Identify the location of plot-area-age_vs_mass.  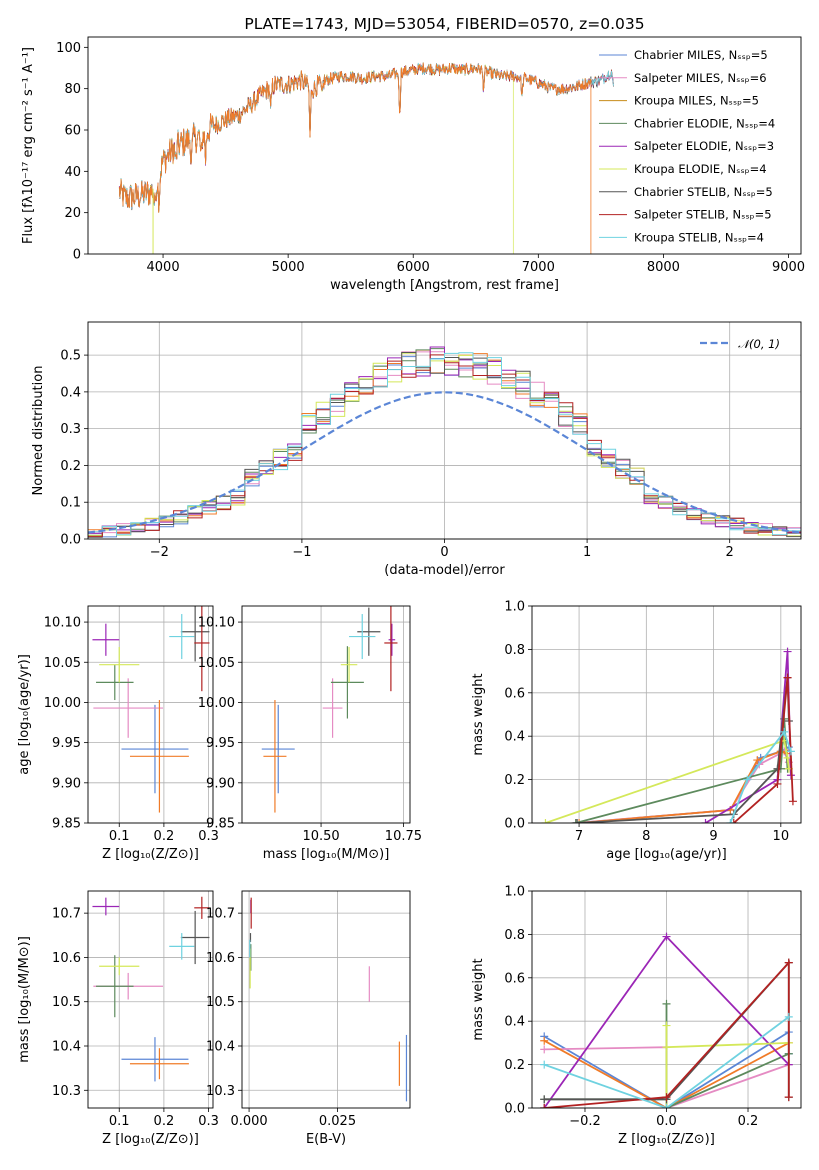
(329, 709).